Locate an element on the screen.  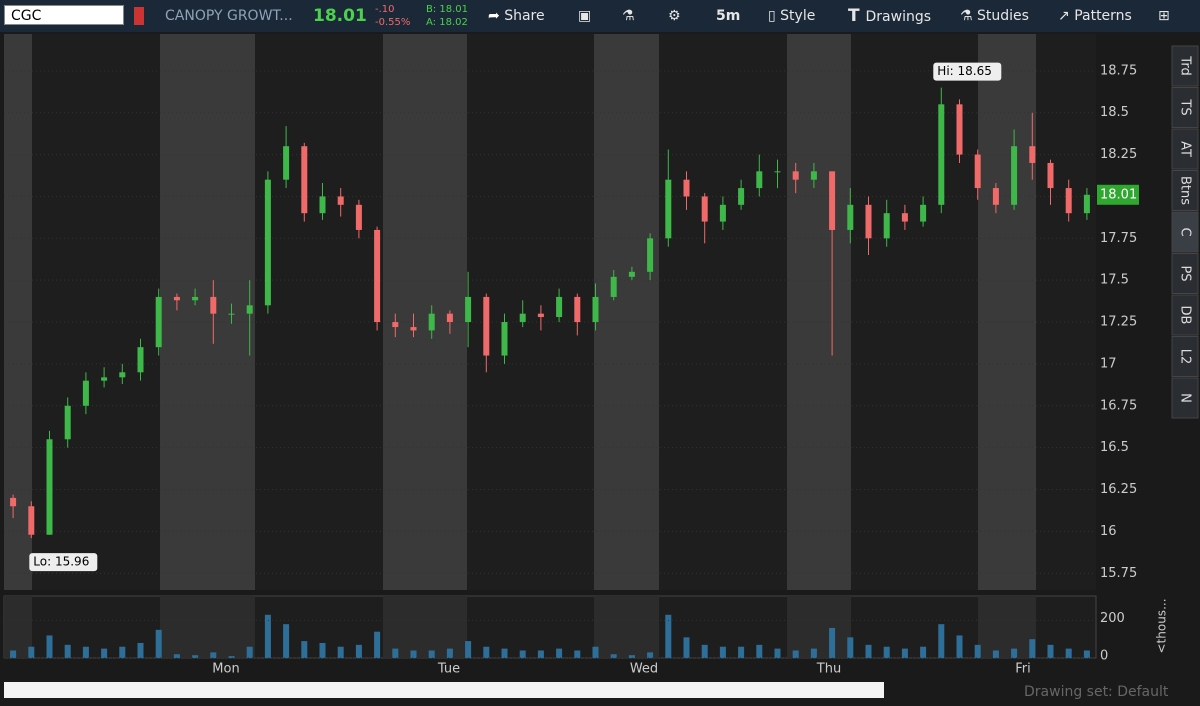
drawings-label: Drawings is located at coordinates (898, 17).